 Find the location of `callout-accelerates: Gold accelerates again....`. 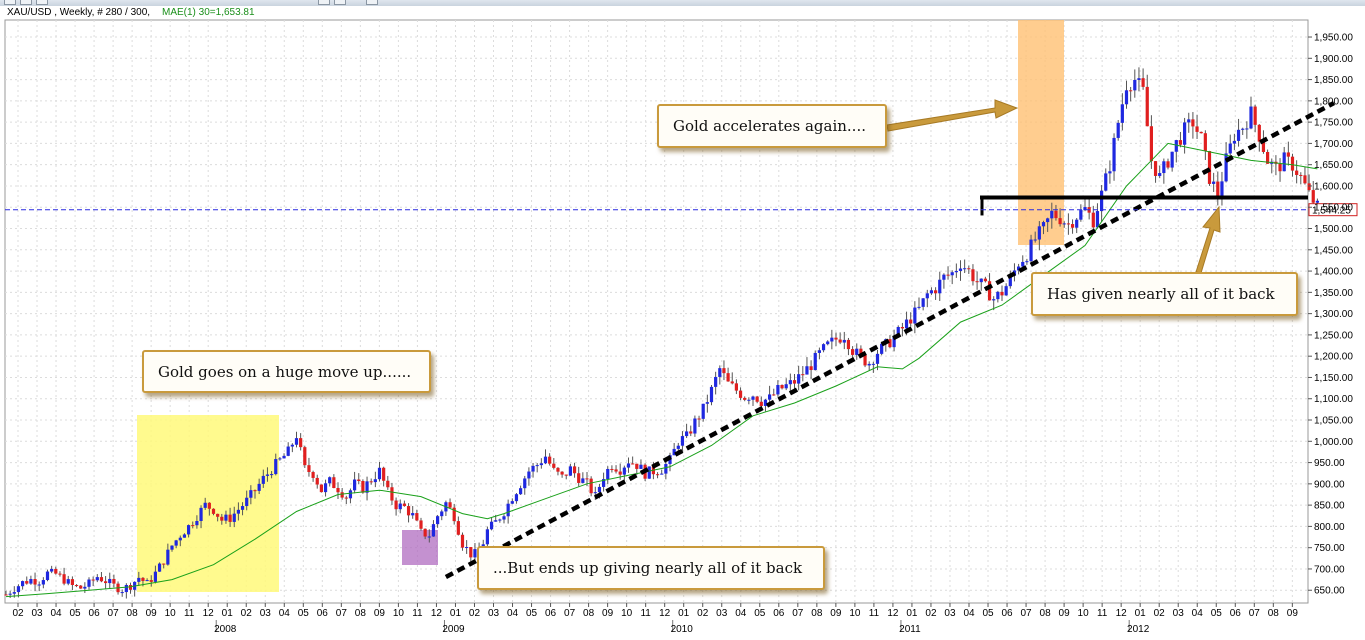

callout-accelerates: Gold accelerates again.... is located at coordinates (772, 126).